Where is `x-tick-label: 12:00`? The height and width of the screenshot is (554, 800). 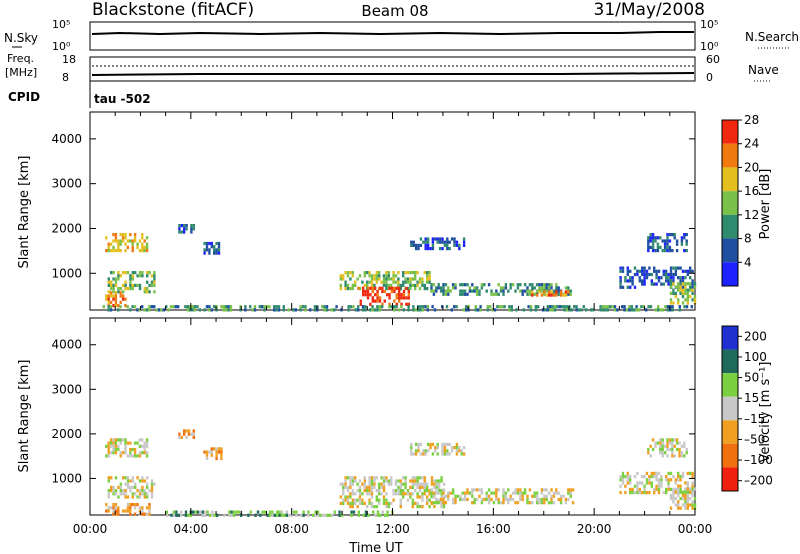
x-tick-label: 12:00 is located at coordinates (392, 529).